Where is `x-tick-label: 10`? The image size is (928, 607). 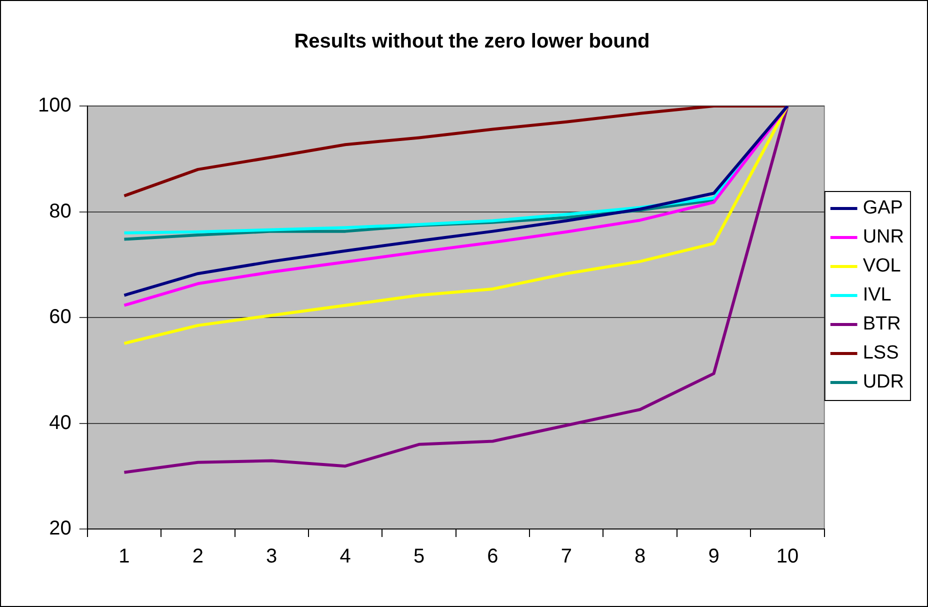
x-tick-label: 10 is located at coordinates (787, 557).